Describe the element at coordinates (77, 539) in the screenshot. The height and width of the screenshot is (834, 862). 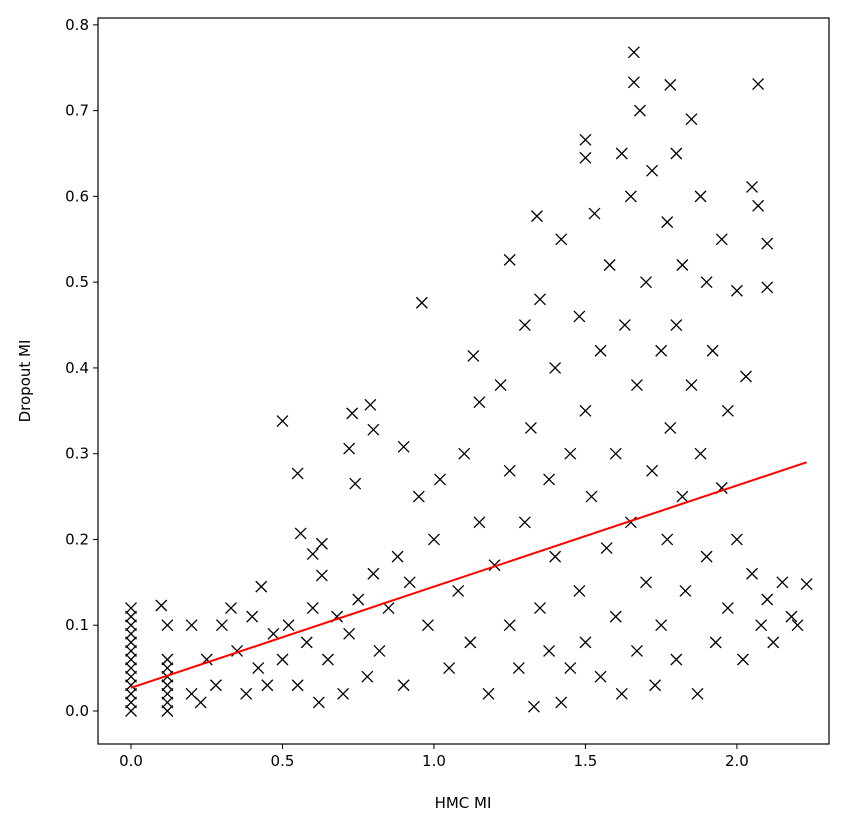
I see `y-tick-label: 0.2` at that location.